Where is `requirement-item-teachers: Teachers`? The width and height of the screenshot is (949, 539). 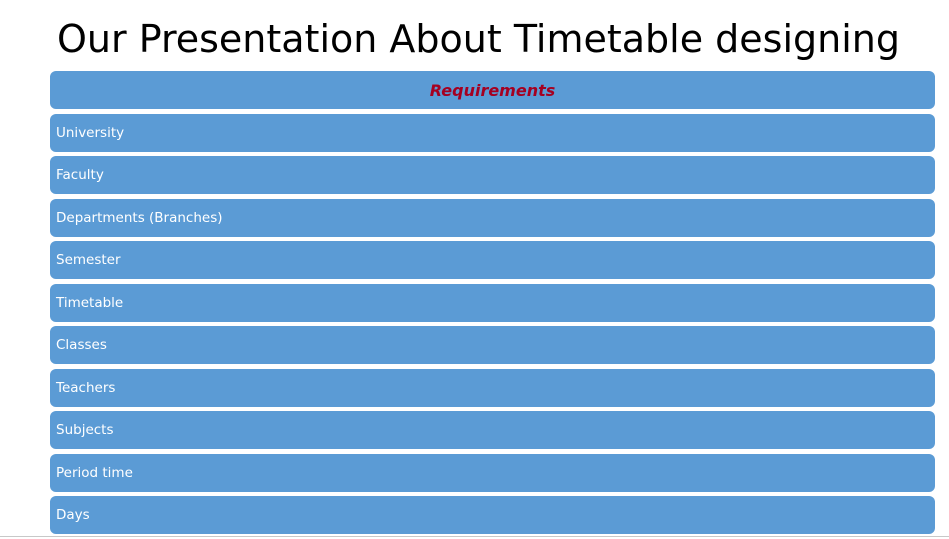
requirement-item-teachers: Teachers is located at coordinates (492, 387).